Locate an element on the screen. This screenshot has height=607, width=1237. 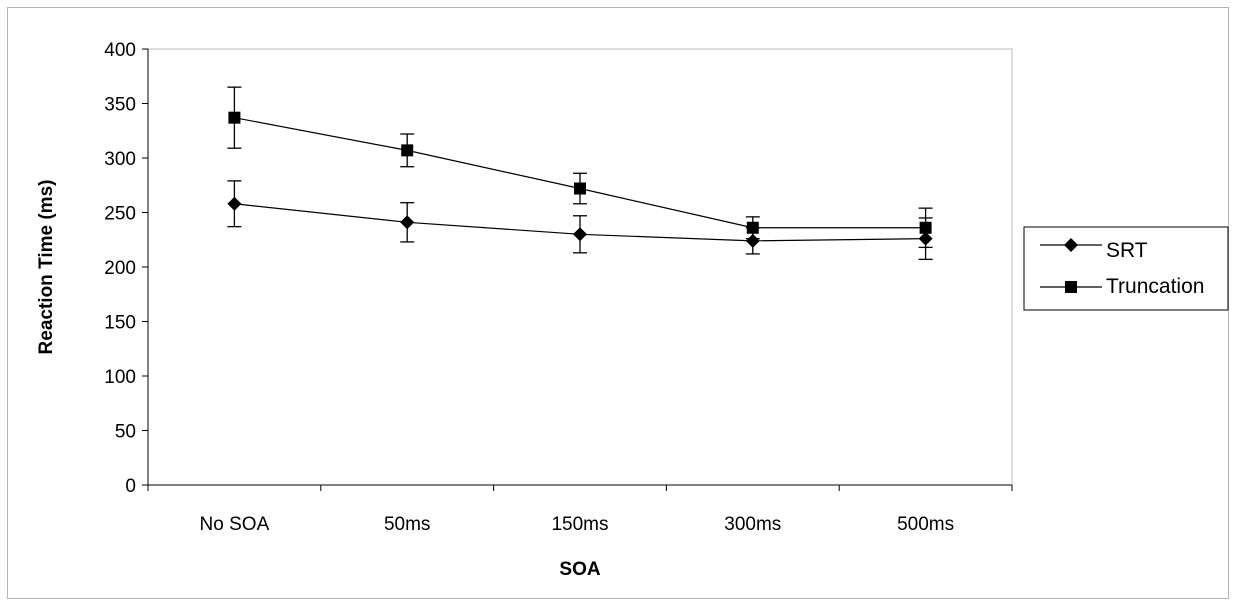
y-axis: 0 50 100 150 200 250 300 350 400 is located at coordinates (126, 268).